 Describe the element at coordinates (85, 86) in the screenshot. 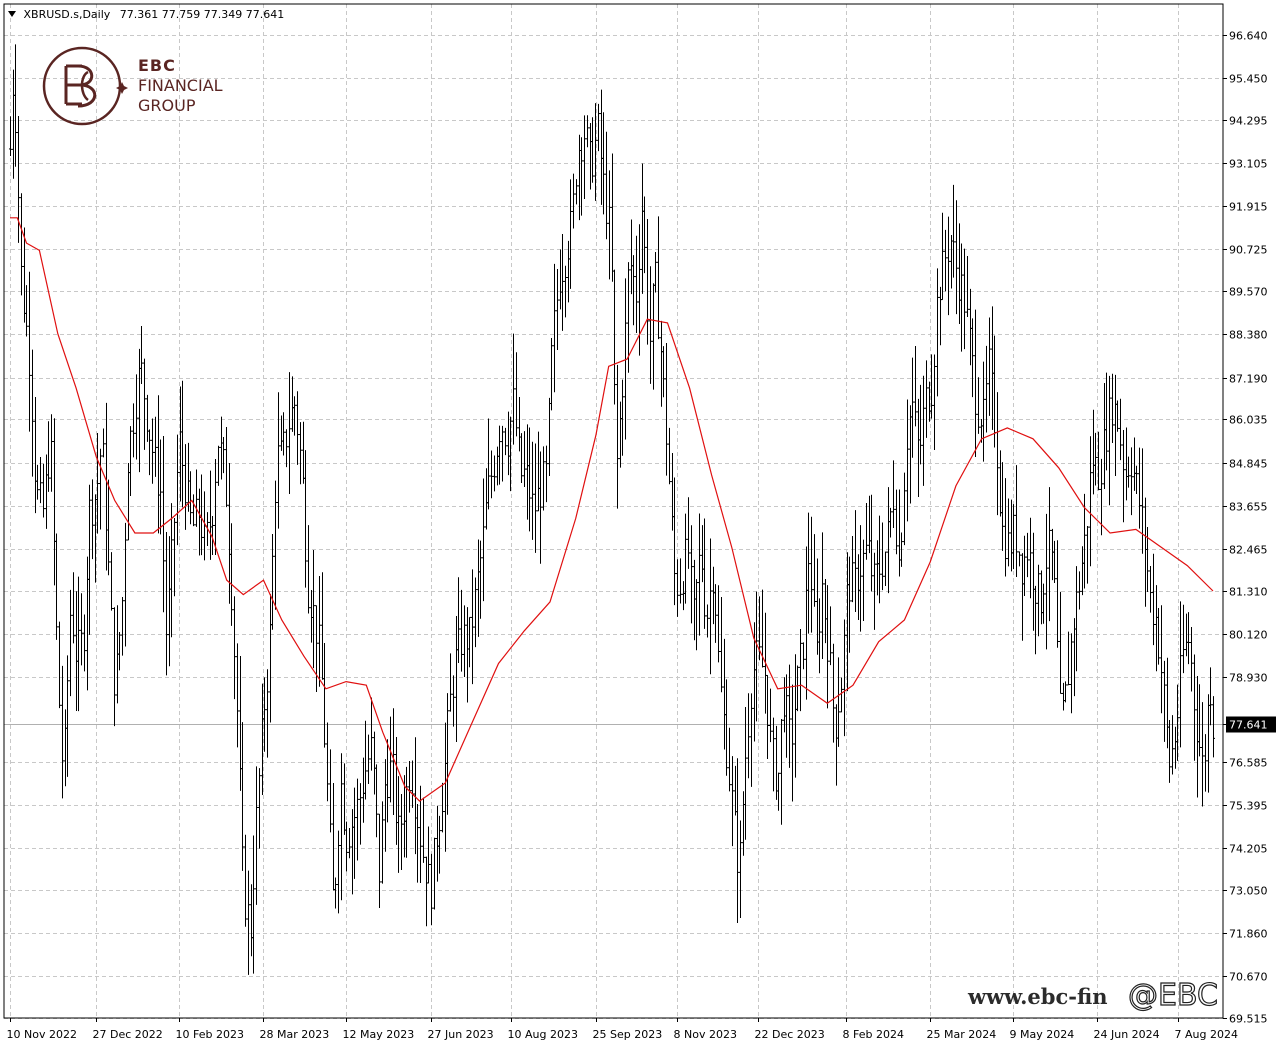

I see `ebc-logo-mark-icon` at that location.